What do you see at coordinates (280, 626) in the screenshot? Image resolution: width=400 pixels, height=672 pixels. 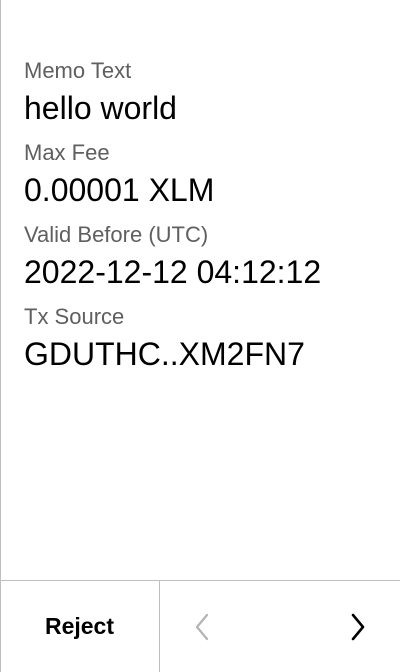 I see `page-navigation` at bounding box center [280, 626].